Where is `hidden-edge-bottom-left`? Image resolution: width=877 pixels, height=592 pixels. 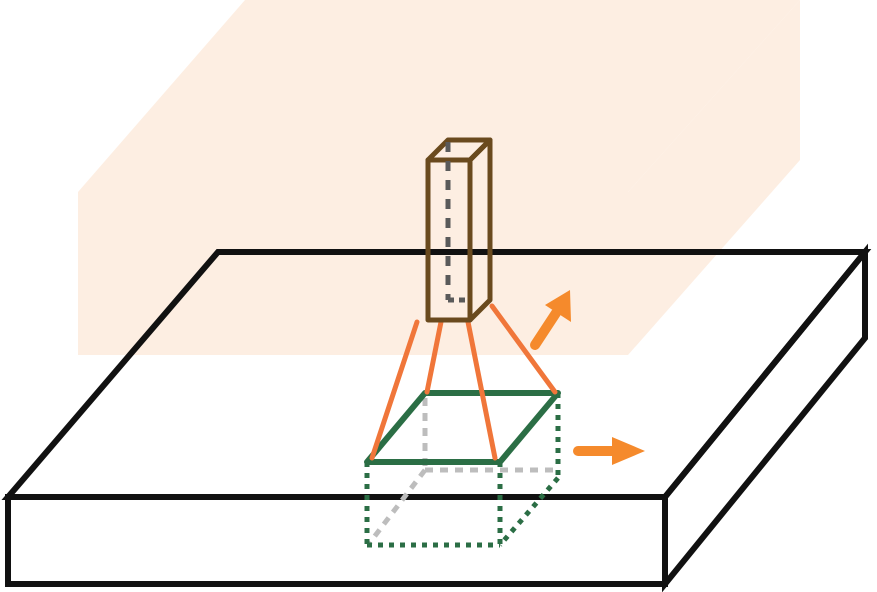
hidden-edge-bottom-left is located at coordinates (396, 507).